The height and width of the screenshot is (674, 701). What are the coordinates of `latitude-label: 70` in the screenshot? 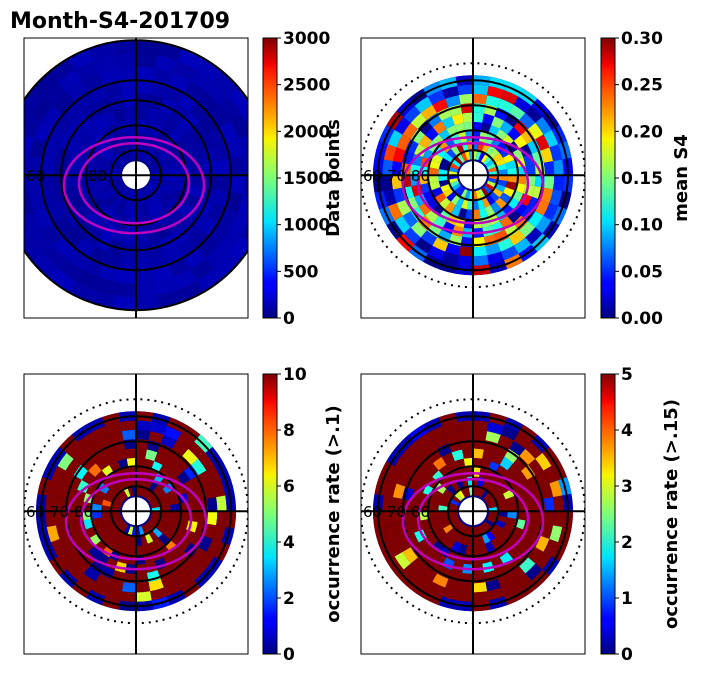 It's located at (396, 512).